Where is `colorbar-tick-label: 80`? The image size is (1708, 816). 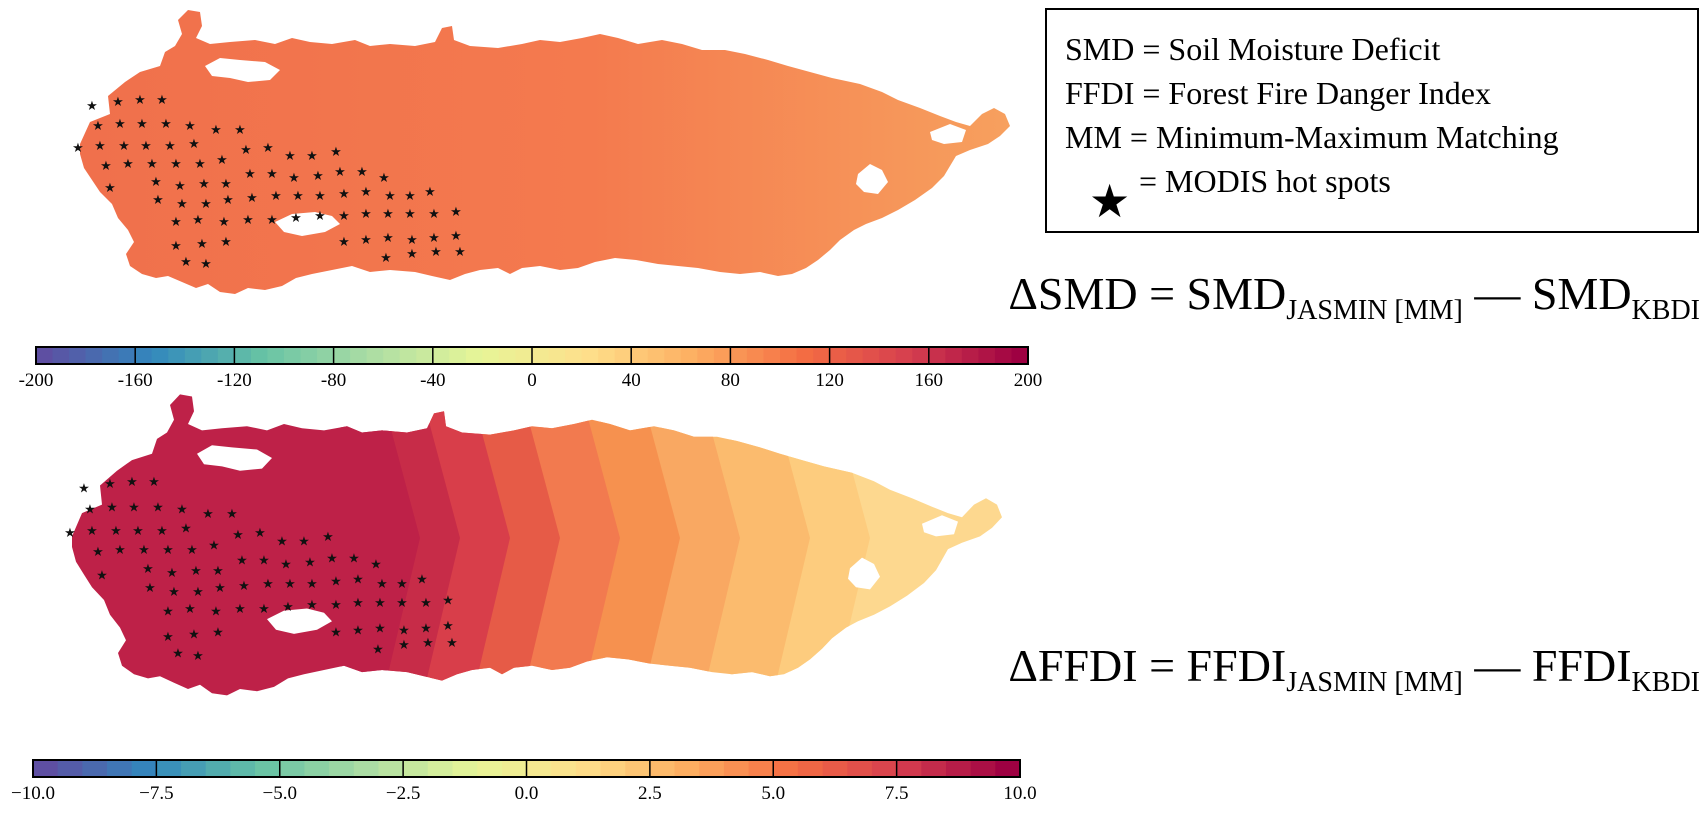
colorbar-tick-label: 80 is located at coordinates (730, 380).